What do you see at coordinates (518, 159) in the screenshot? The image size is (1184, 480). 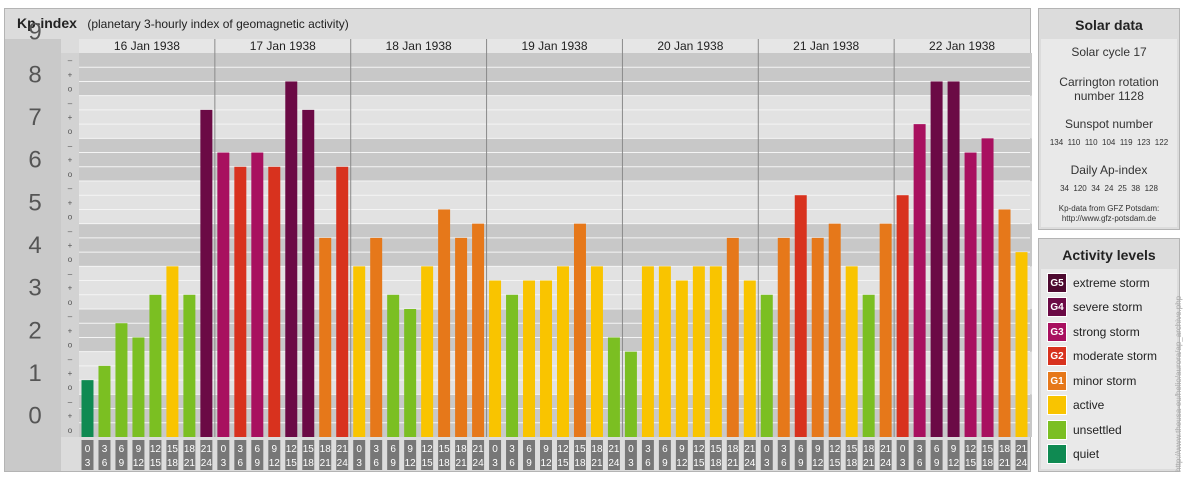 I see `y-band` at bounding box center [518, 159].